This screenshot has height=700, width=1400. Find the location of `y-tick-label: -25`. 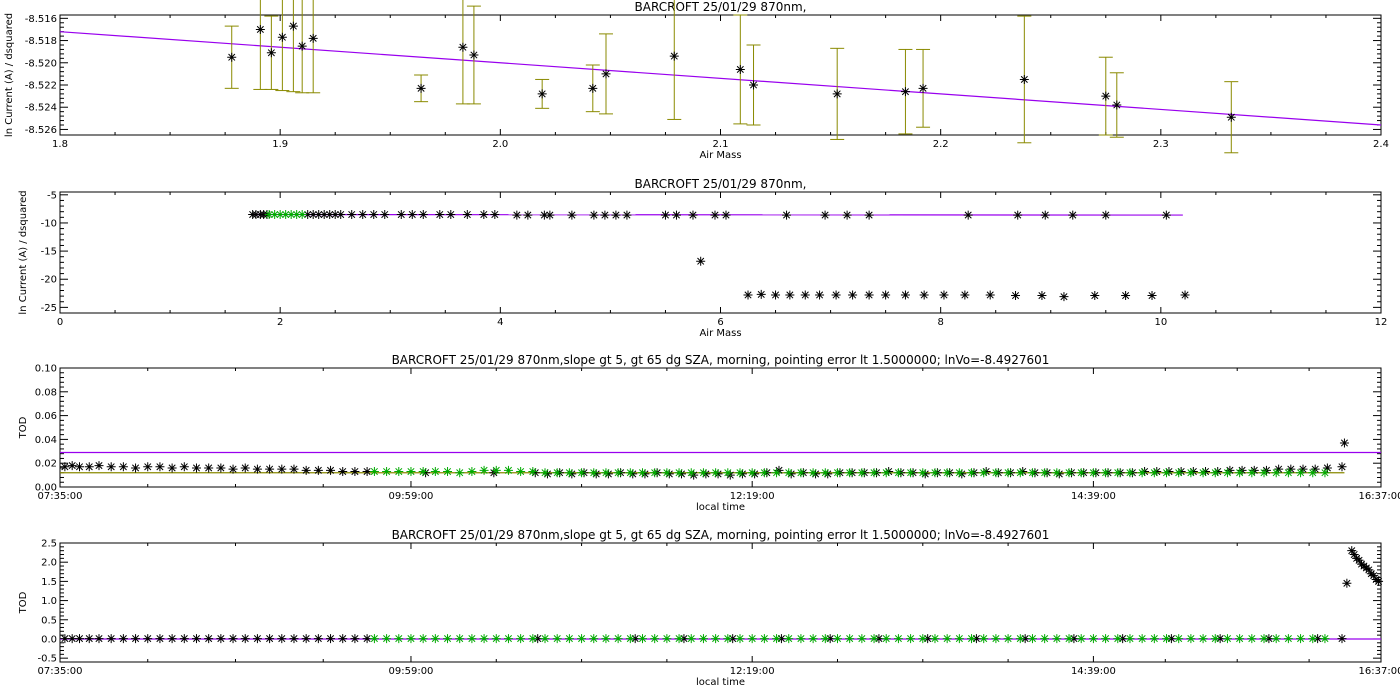

y-tick-label: -25 is located at coordinates (49, 308).